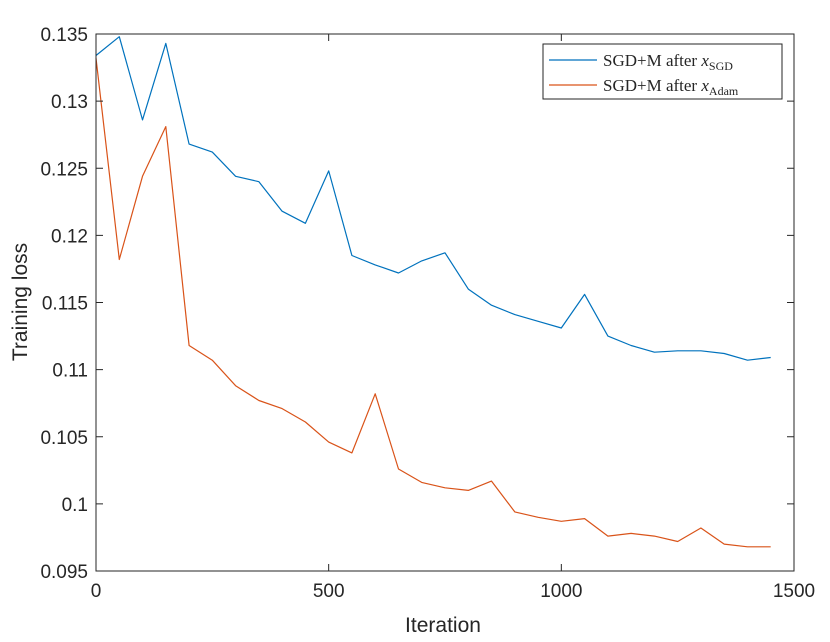  What do you see at coordinates (668, 62) in the screenshot?
I see `legend-label: SGD+M after xSGD` at bounding box center [668, 62].